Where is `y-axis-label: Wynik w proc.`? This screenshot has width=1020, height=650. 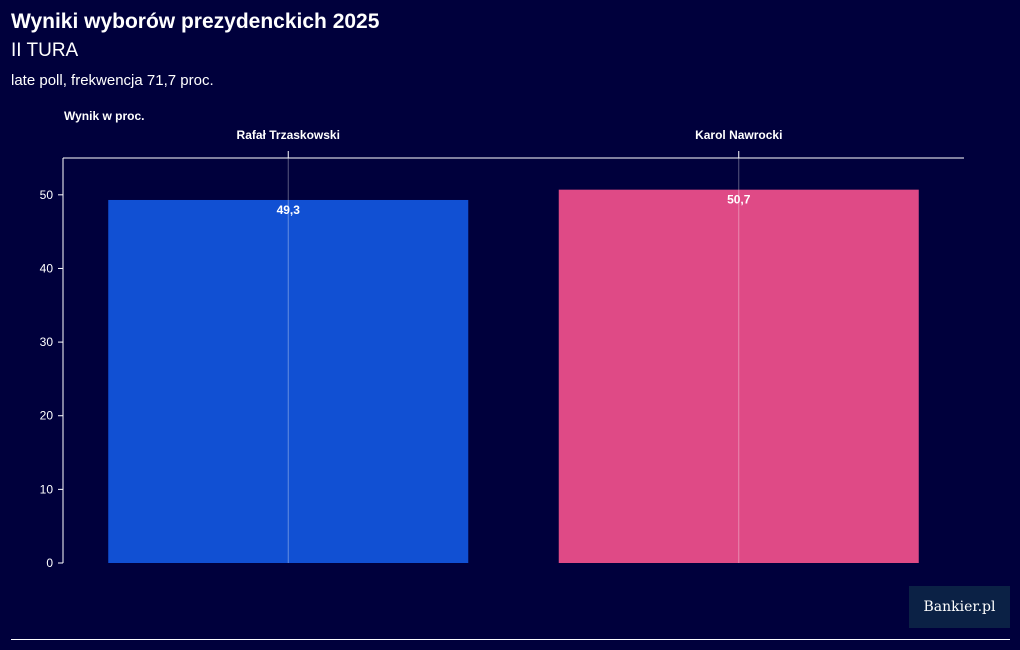 y-axis-label: Wynik w proc. is located at coordinates (104, 116).